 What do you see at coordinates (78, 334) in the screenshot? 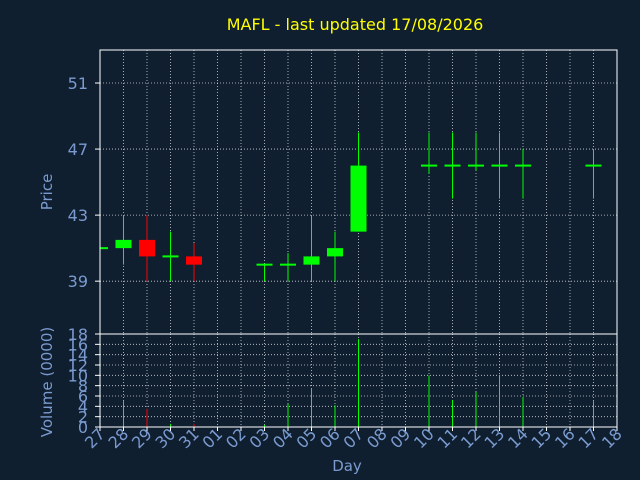
I see `volume-tick-label: 18` at bounding box center [78, 334].